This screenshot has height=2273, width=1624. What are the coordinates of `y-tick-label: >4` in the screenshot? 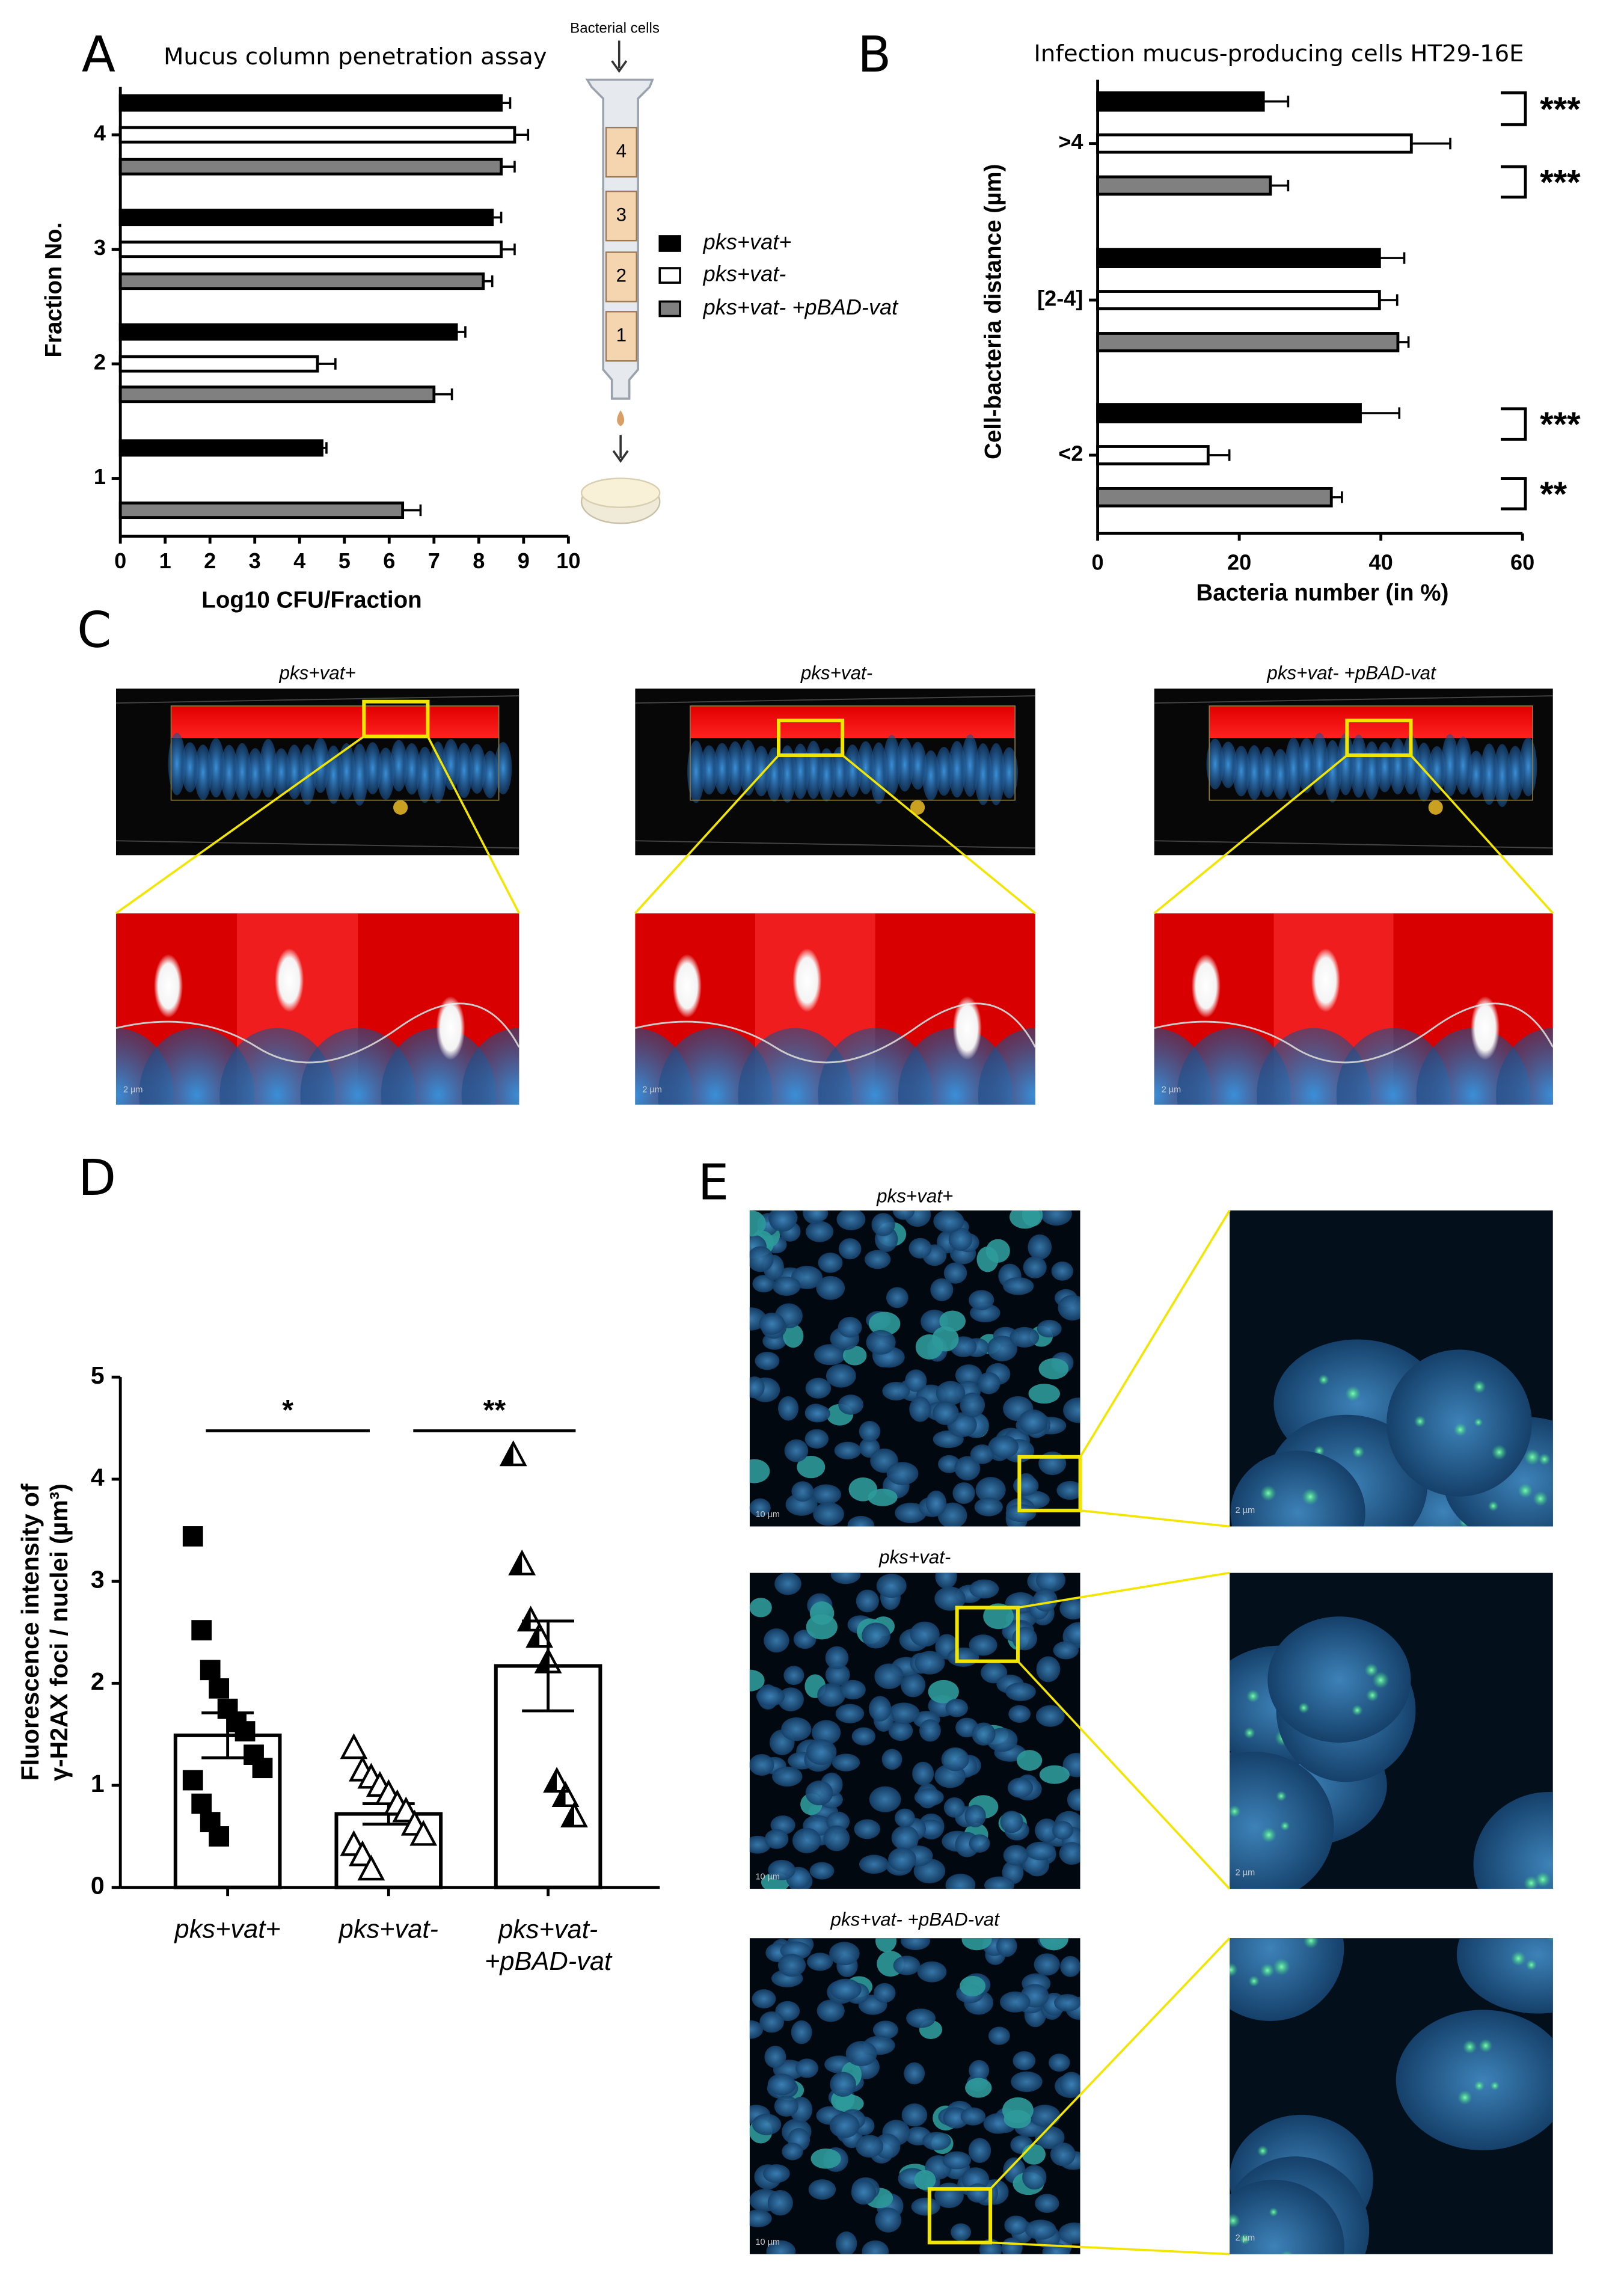 It's located at (1070, 141).